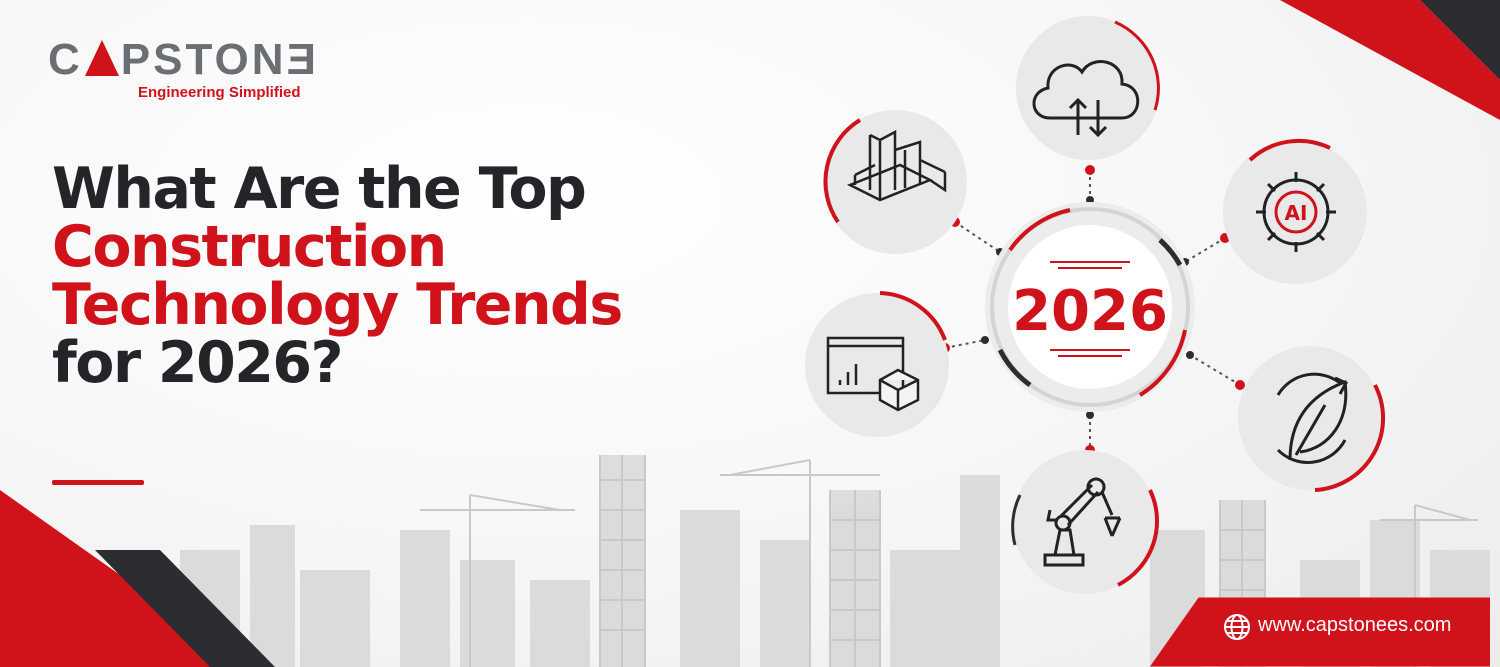 The width and height of the screenshot is (1500, 667). What do you see at coordinates (302, 59) in the screenshot?
I see `logo-letter-e: Ǝ` at bounding box center [302, 59].